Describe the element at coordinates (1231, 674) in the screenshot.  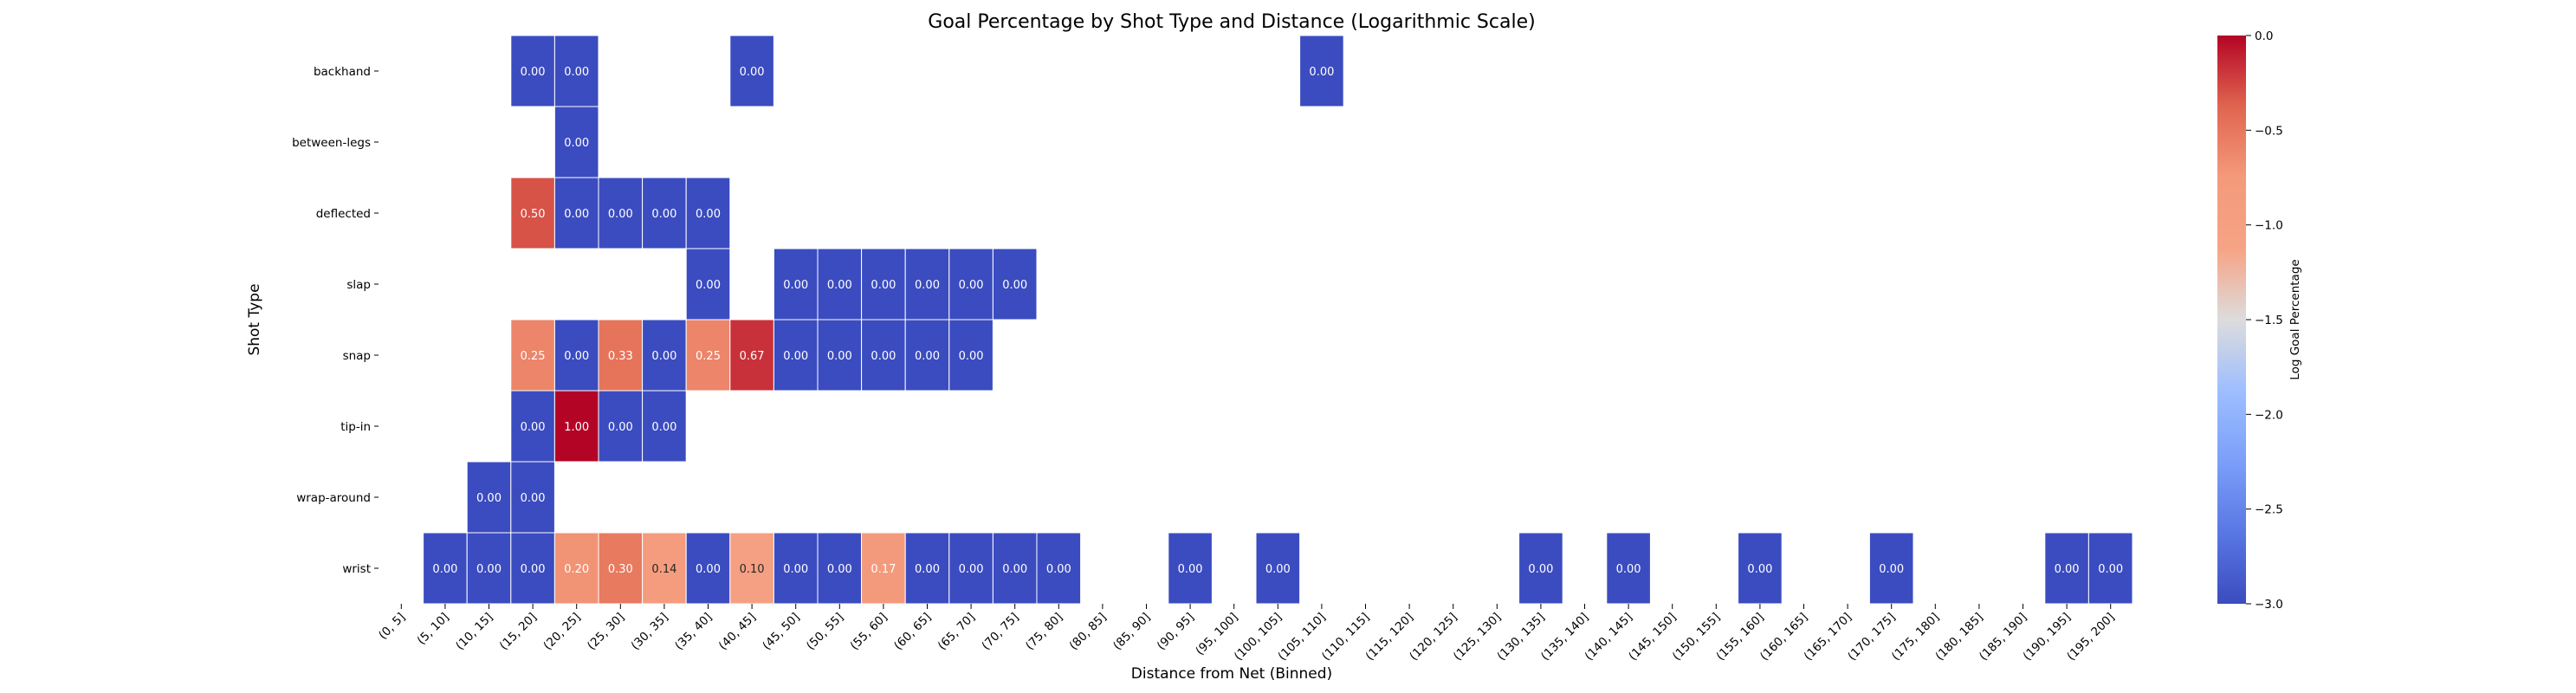
I see `x-axis-label: Distance from Net (Binned)` at that location.